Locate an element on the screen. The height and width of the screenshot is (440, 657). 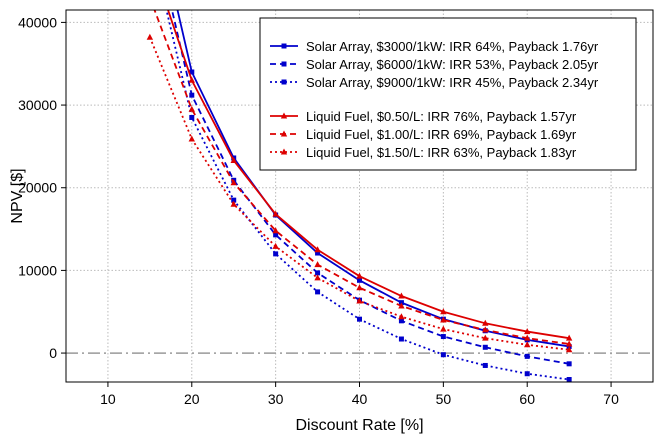
y-axis-label: NPV [$] is located at coordinates (17, 195).